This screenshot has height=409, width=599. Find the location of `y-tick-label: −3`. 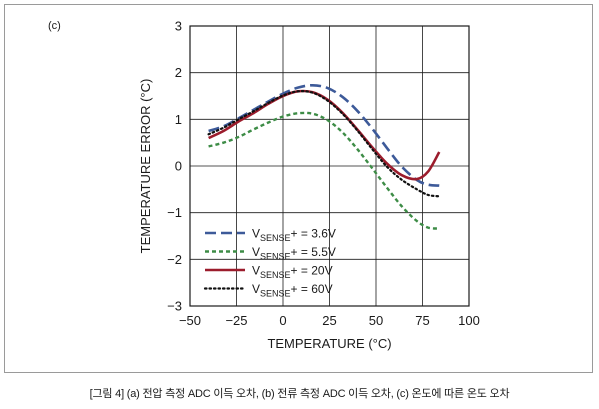

y-tick-label: −3 is located at coordinates (174, 306).